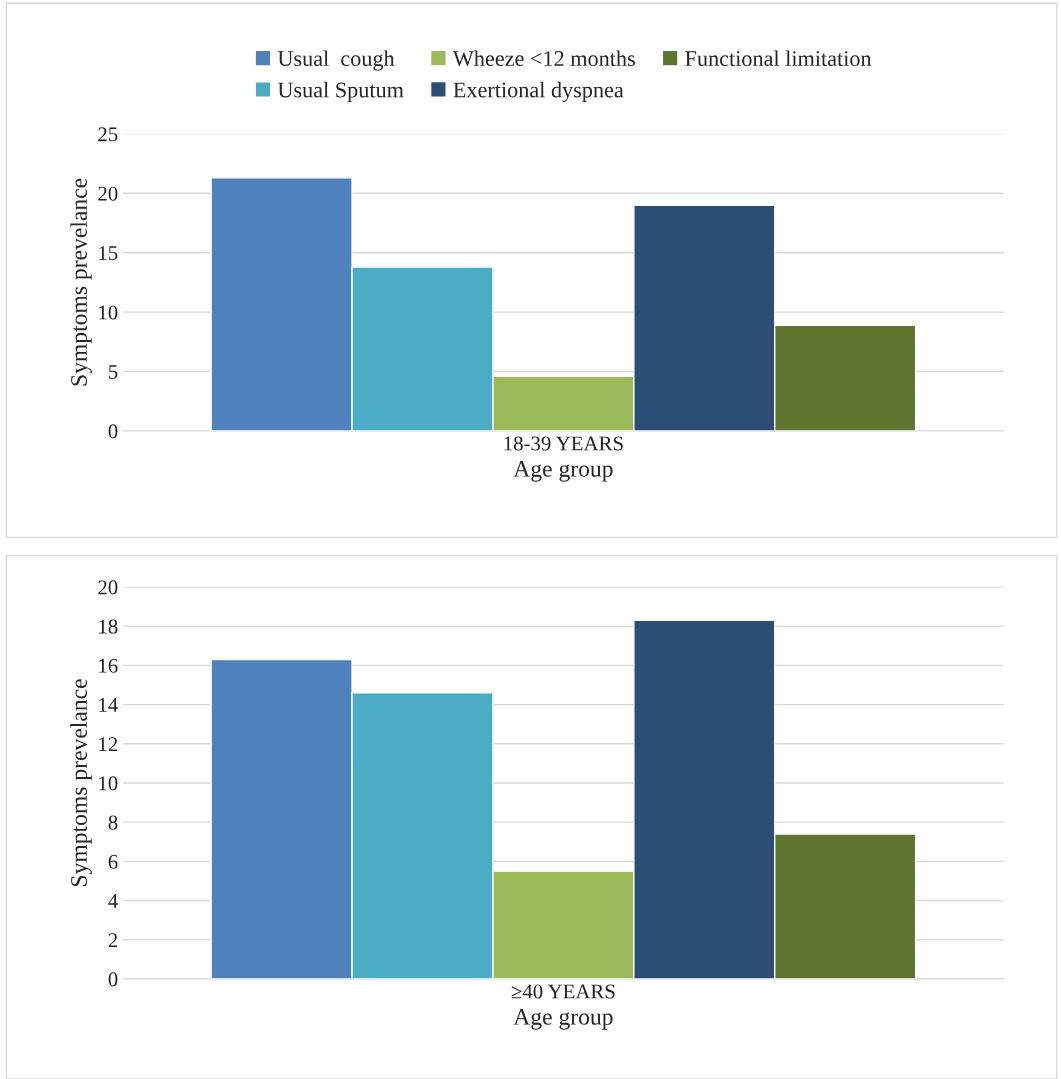 The height and width of the screenshot is (1079, 1061). What do you see at coordinates (113, 822) in the screenshot?
I see `y-tick-label: 8` at bounding box center [113, 822].